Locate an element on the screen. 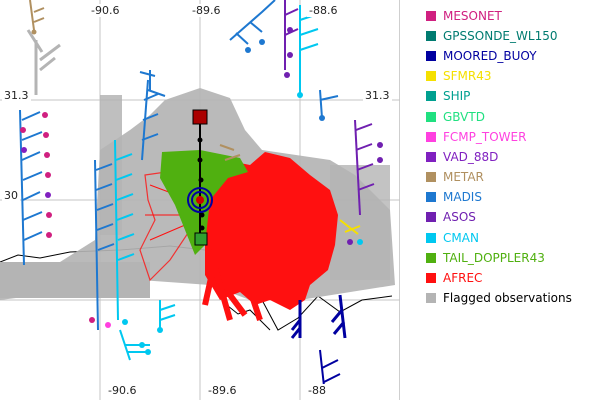 The width and height of the screenshot is (600, 400). lon-label-top-2: -89.6 is located at coordinates (206, 10).